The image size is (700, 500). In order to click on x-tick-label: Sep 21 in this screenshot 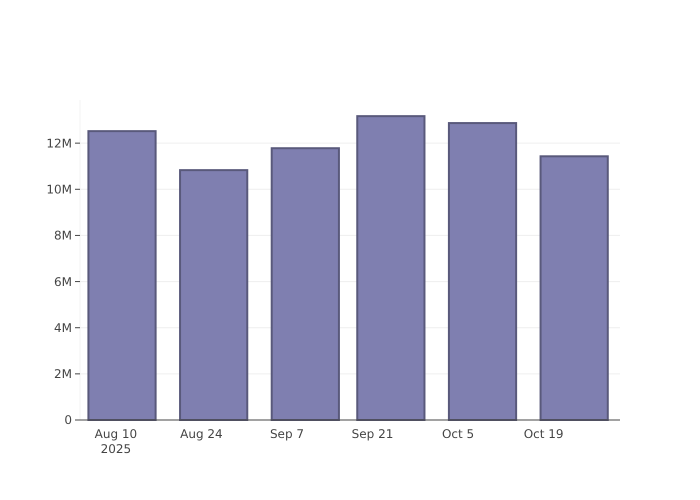, I will do `click(373, 434)`.